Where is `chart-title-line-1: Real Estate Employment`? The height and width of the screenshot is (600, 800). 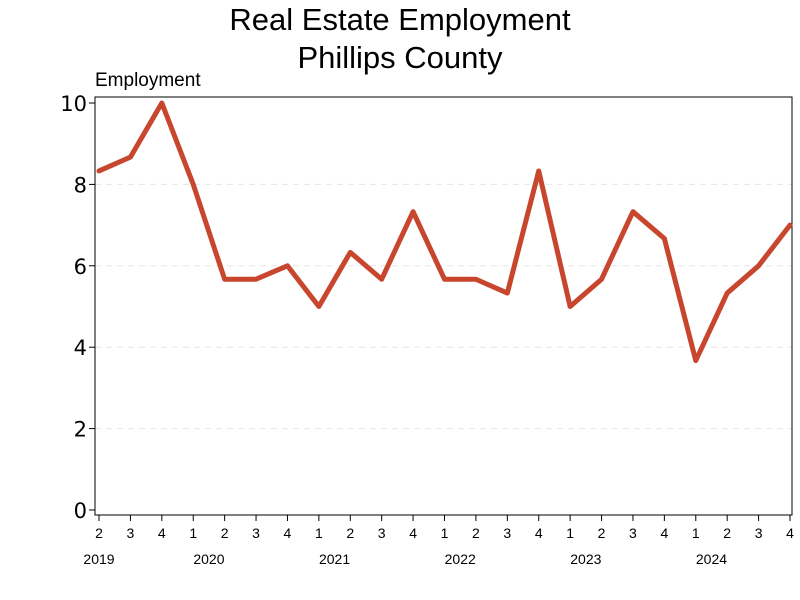 chart-title-line-1: Real Estate Employment is located at coordinates (400, 19).